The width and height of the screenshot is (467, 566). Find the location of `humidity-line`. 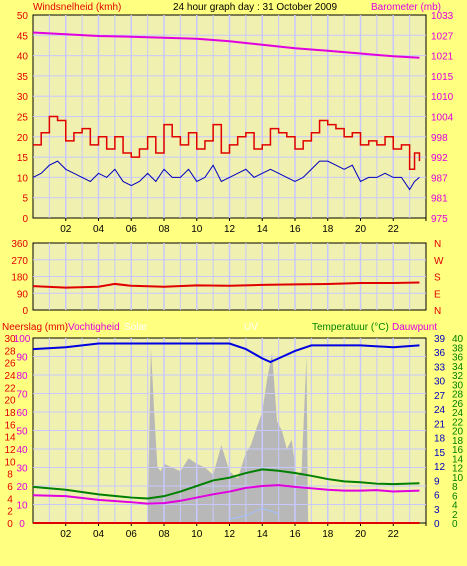

humidity-line is located at coordinates (226, 353).